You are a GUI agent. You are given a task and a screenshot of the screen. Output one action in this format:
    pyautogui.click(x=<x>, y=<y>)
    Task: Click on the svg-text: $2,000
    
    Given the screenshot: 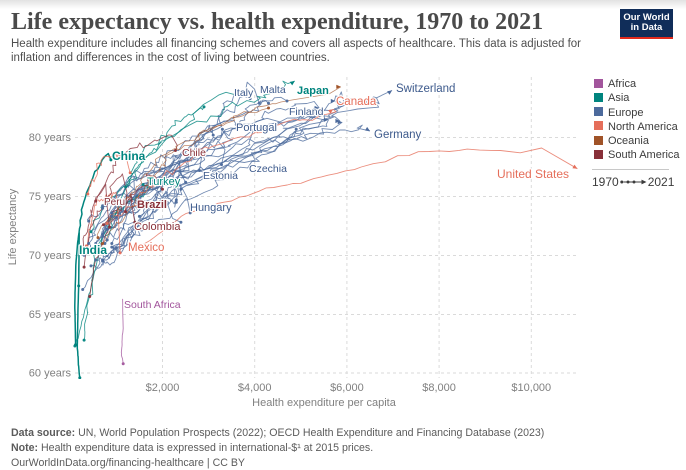 What is the action you would take?
    pyautogui.click(x=163, y=388)
    